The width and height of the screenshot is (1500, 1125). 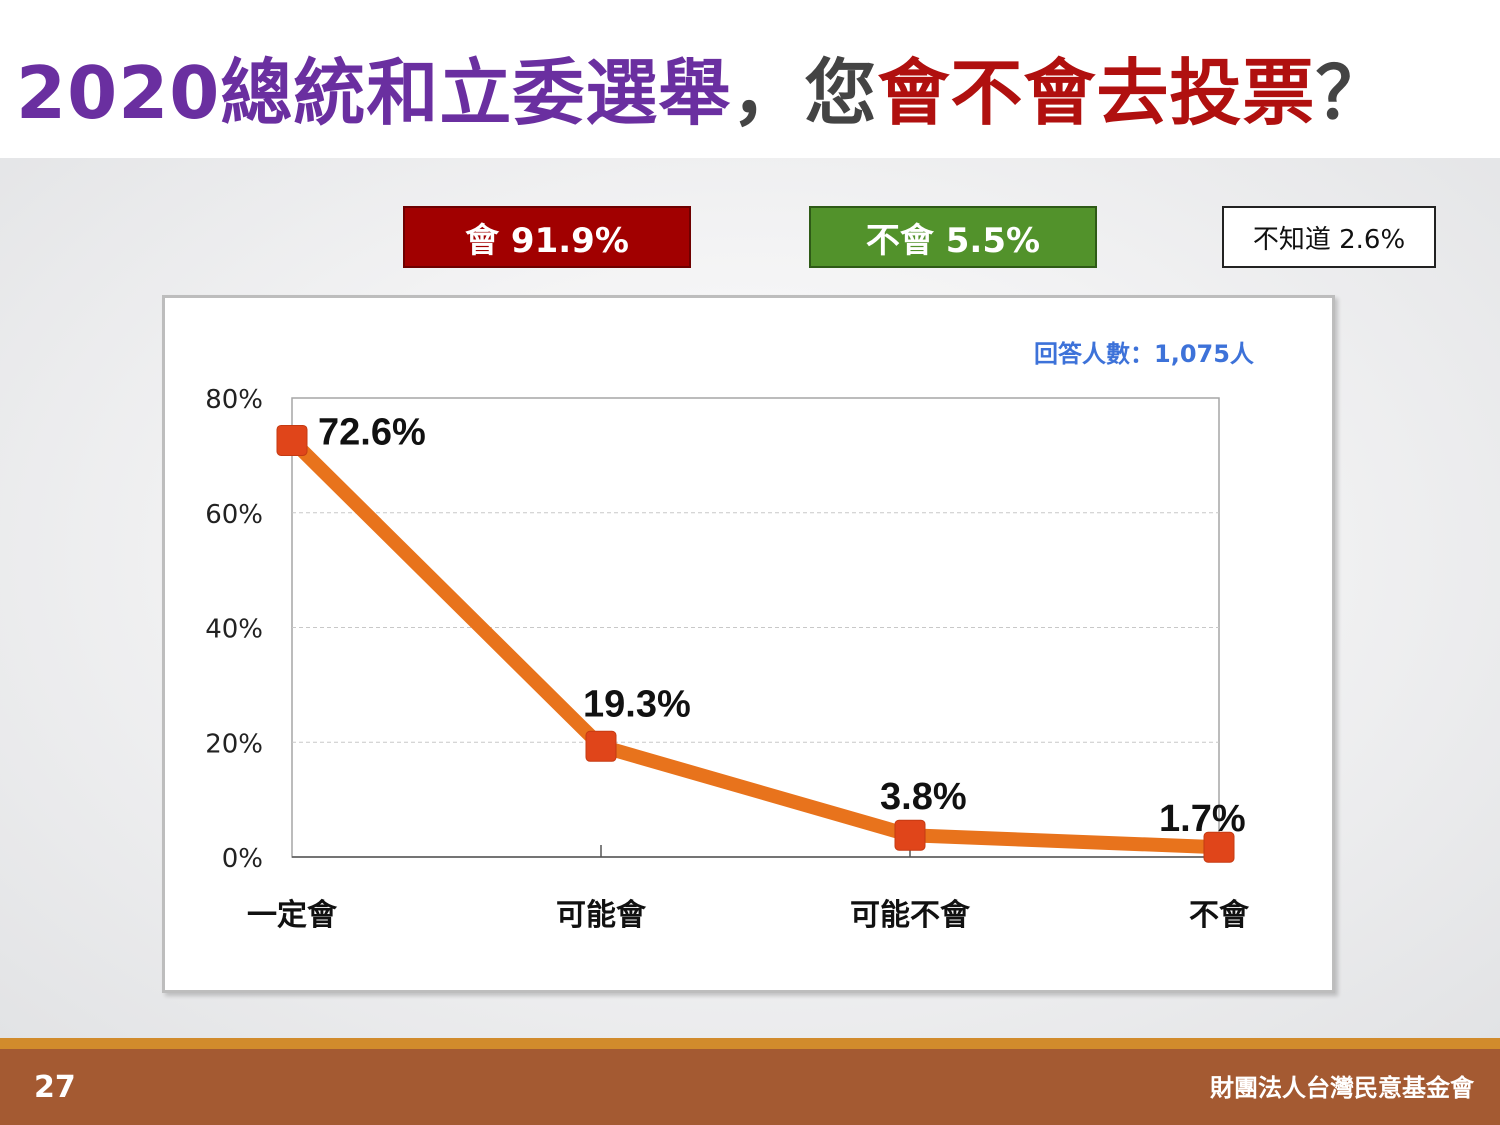 I want to click on data-label: 72.6%, so click(x=372, y=432).